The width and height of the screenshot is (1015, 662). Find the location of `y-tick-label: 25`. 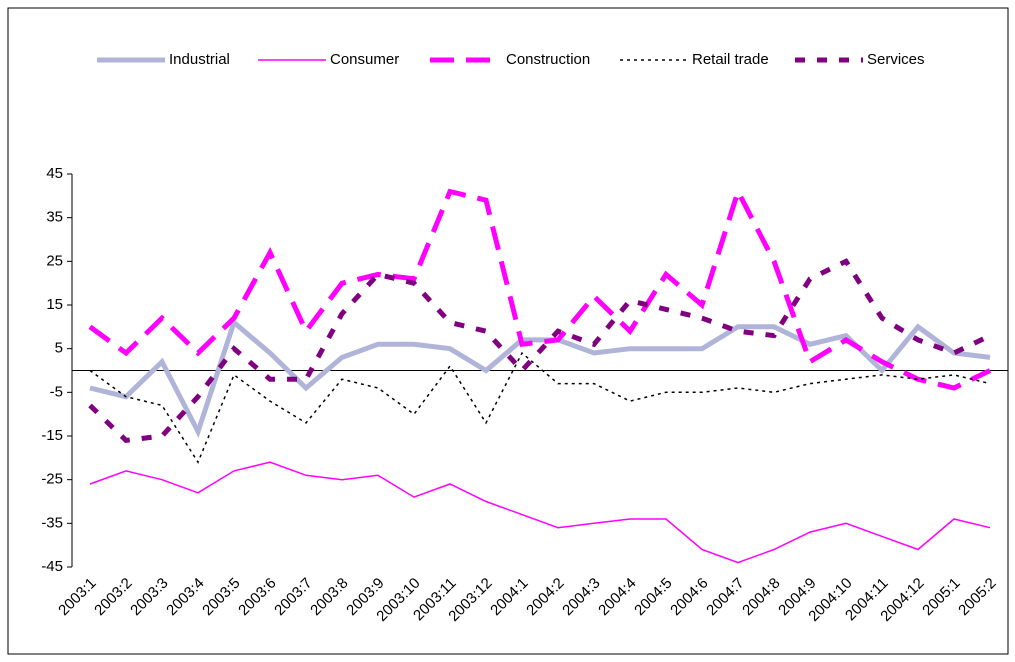

y-tick-label: 25 is located at coordinates (54, 260).